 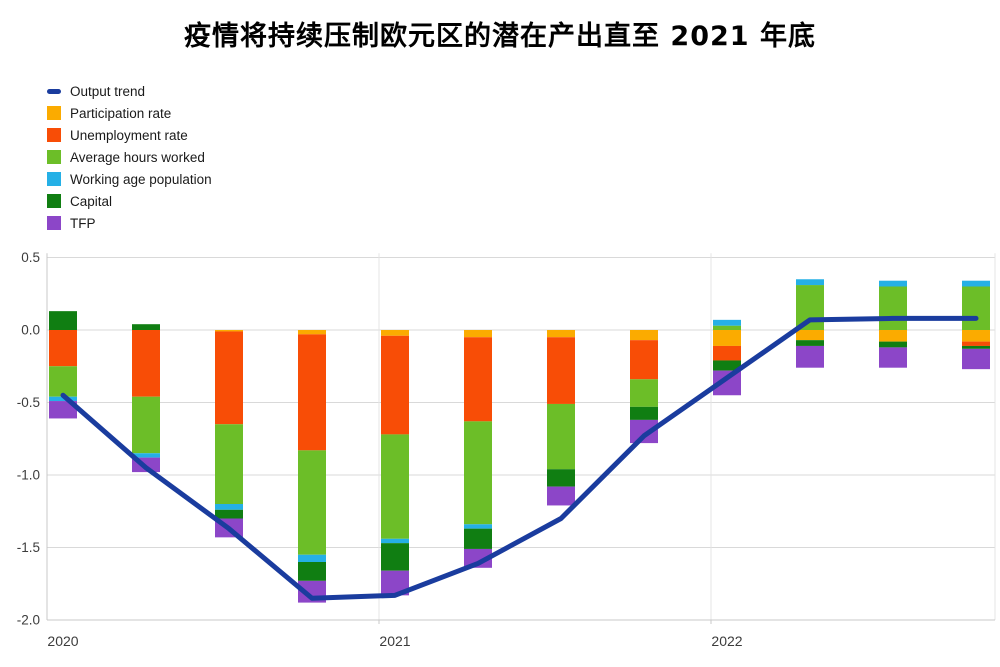 I want to click on legend-item-label: Participation rate, so click(x=121, y=113).